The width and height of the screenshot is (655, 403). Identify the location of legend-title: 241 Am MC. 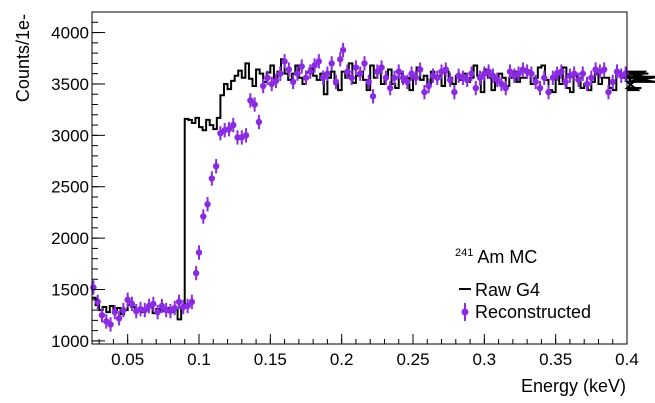
(496, 255).